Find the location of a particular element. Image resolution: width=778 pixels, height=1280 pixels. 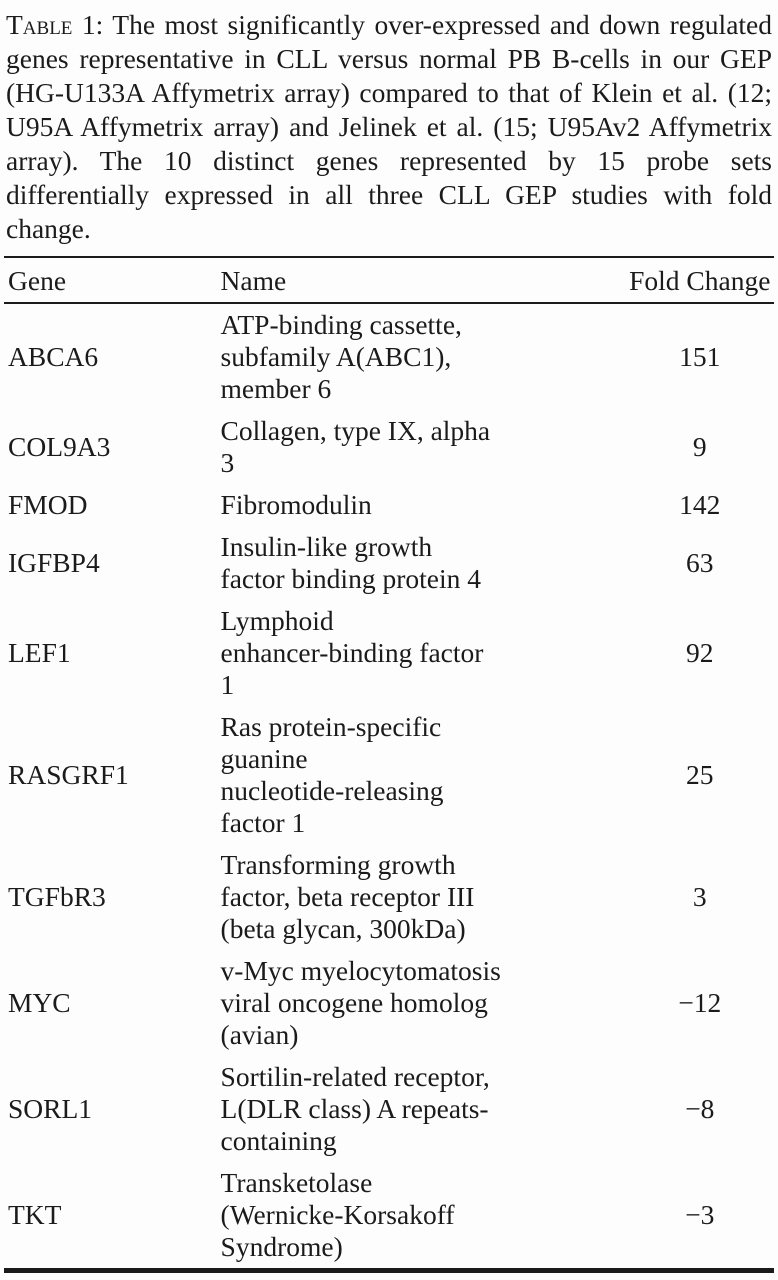

gene-symbol: TKT is located at coordinates (35, 1214).